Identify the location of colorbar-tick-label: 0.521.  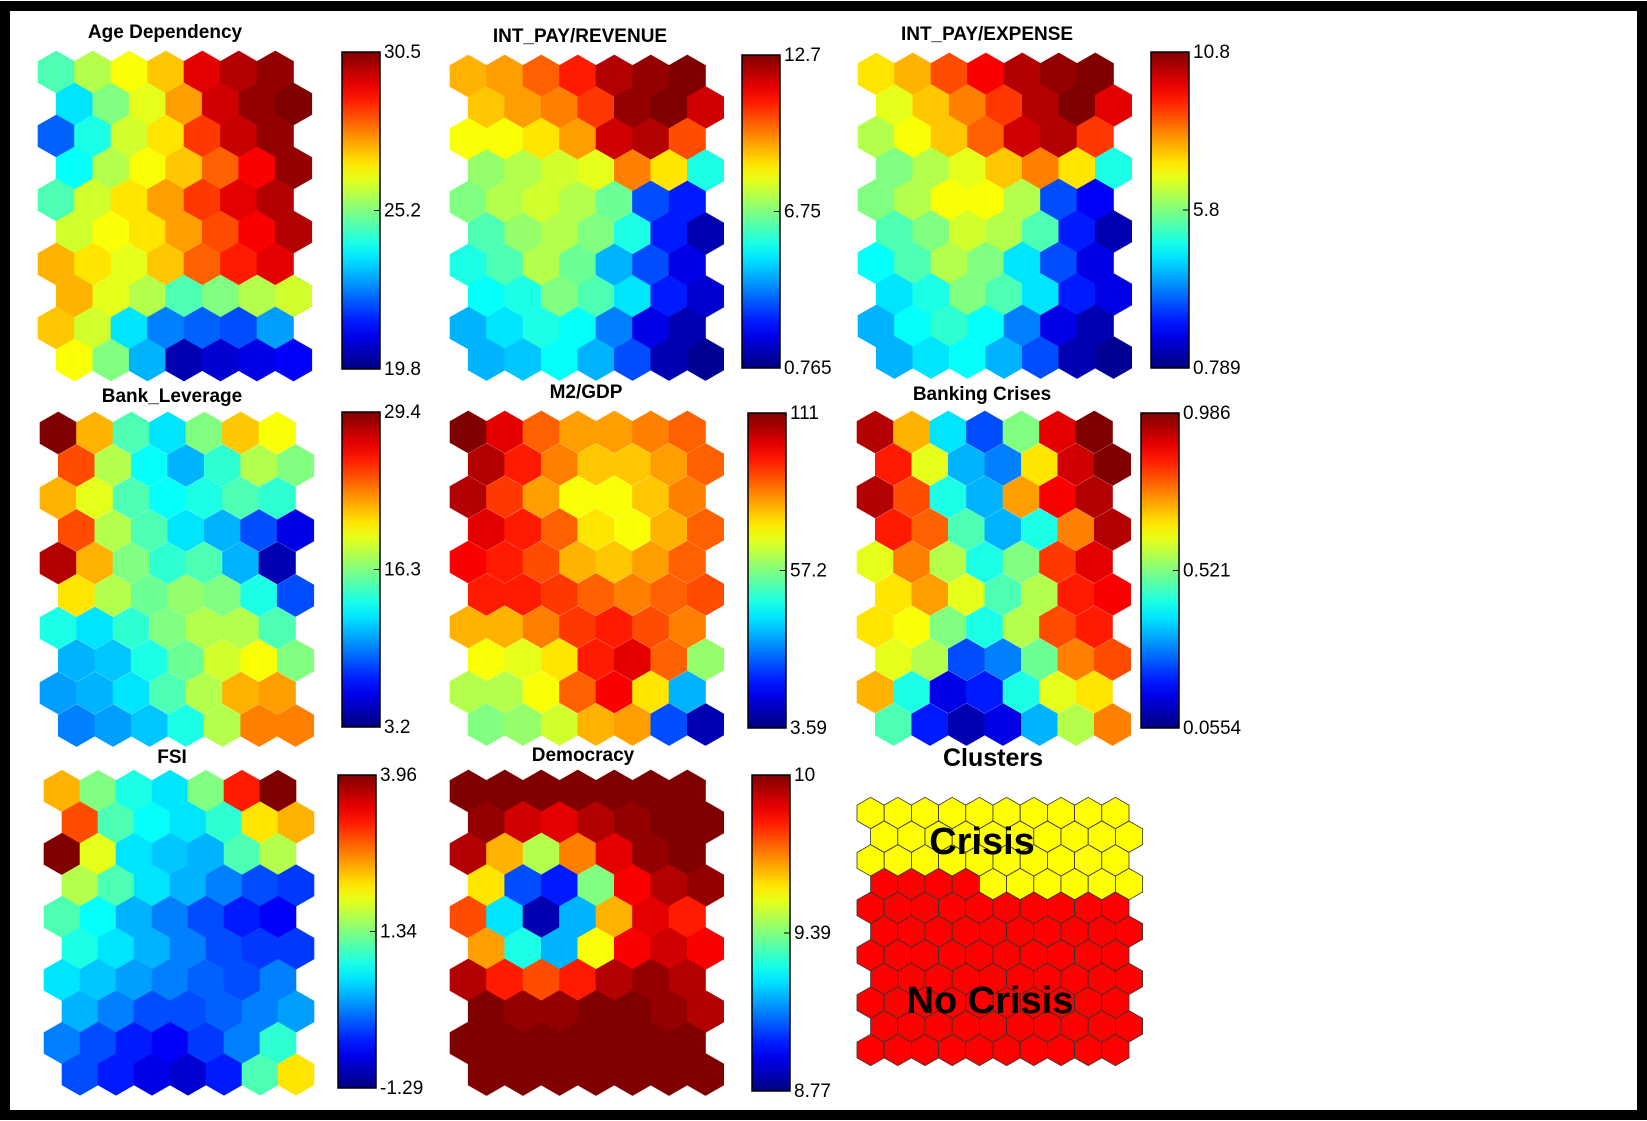
(1207, 571).